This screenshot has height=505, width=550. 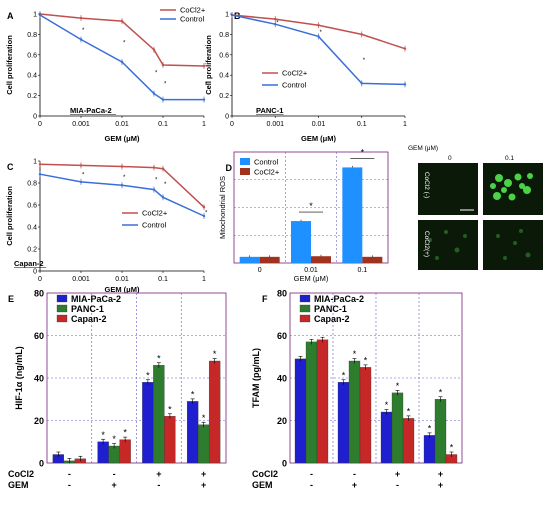 What do you see at coordinates (222, 207) in the screenshot?
I see `y-axis-title-D: Mitochondrial ROS` at bounding box center [222, 207].